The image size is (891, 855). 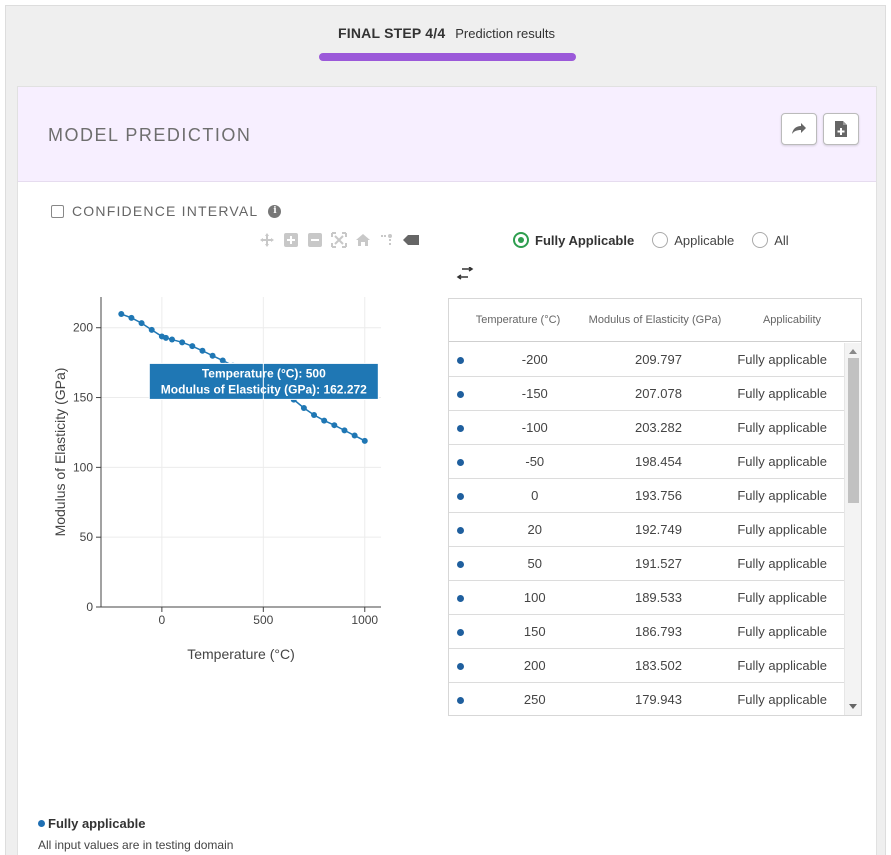 What do you see at coordinates (315, 240) in the screenshot?
I see `zoom-out-icon` at bounding box center [315, 240].